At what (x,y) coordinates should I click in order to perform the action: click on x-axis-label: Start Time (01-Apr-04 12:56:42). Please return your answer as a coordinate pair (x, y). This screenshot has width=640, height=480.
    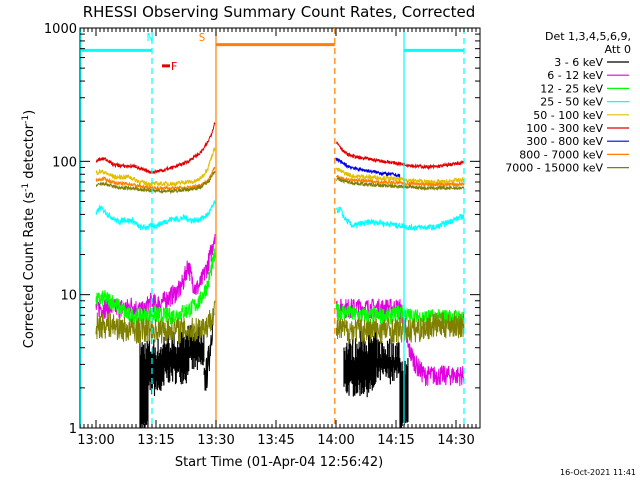
    Looking at the image, I should click on (279, 462).